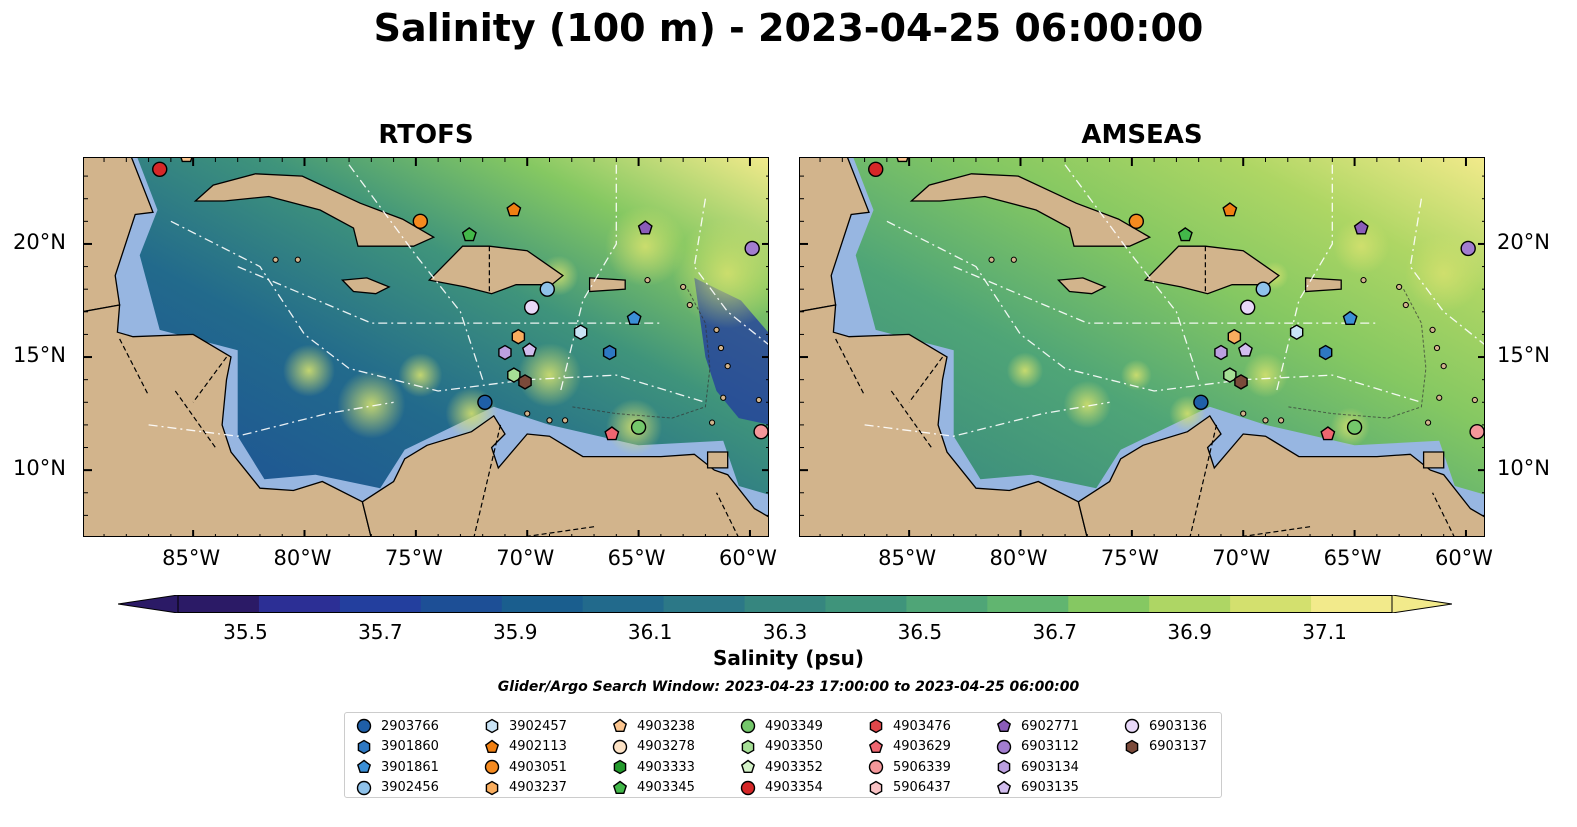 This screenshot has height=827, width=1577. What do you see at coordinates (410, 767) in the screenshot?
I see `legend-entry-label: 3901861` at bounding box center [410, 767].